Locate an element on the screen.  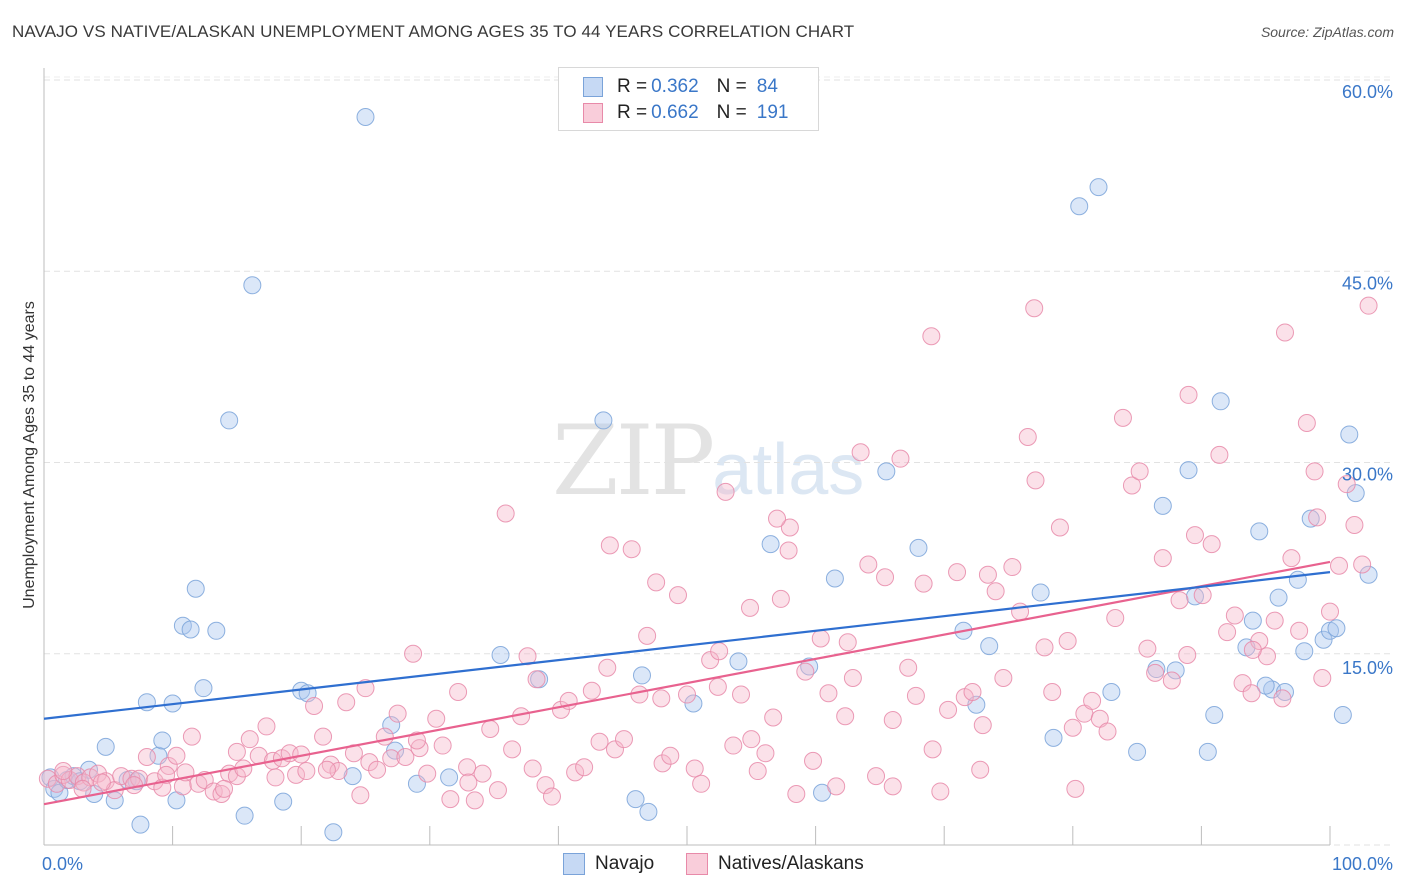
legend-r-value-navajo: 0.362 is located at coordinates (675, 86).